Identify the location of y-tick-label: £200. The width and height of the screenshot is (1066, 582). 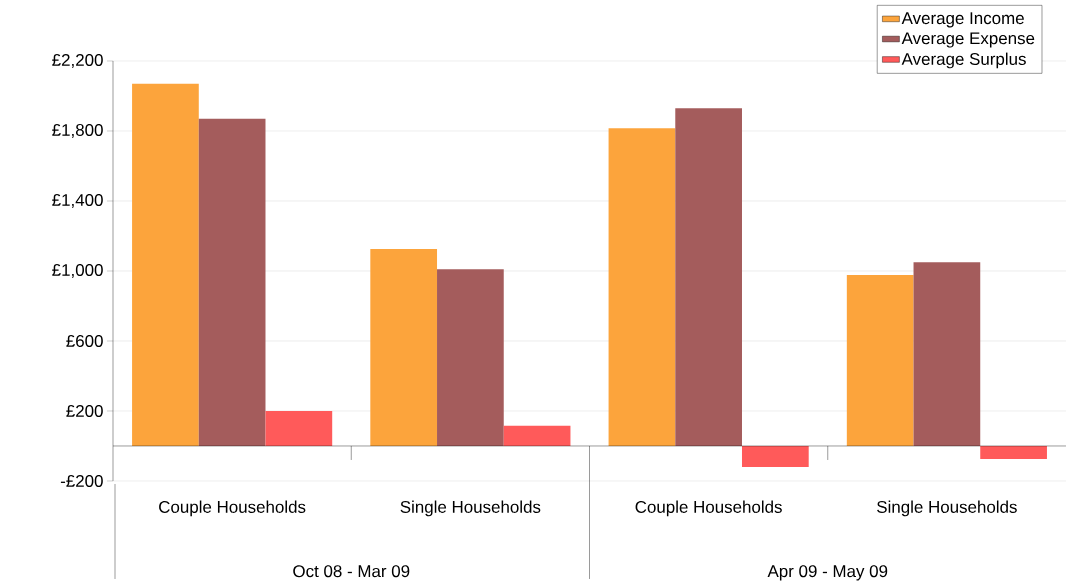
(84, 410).